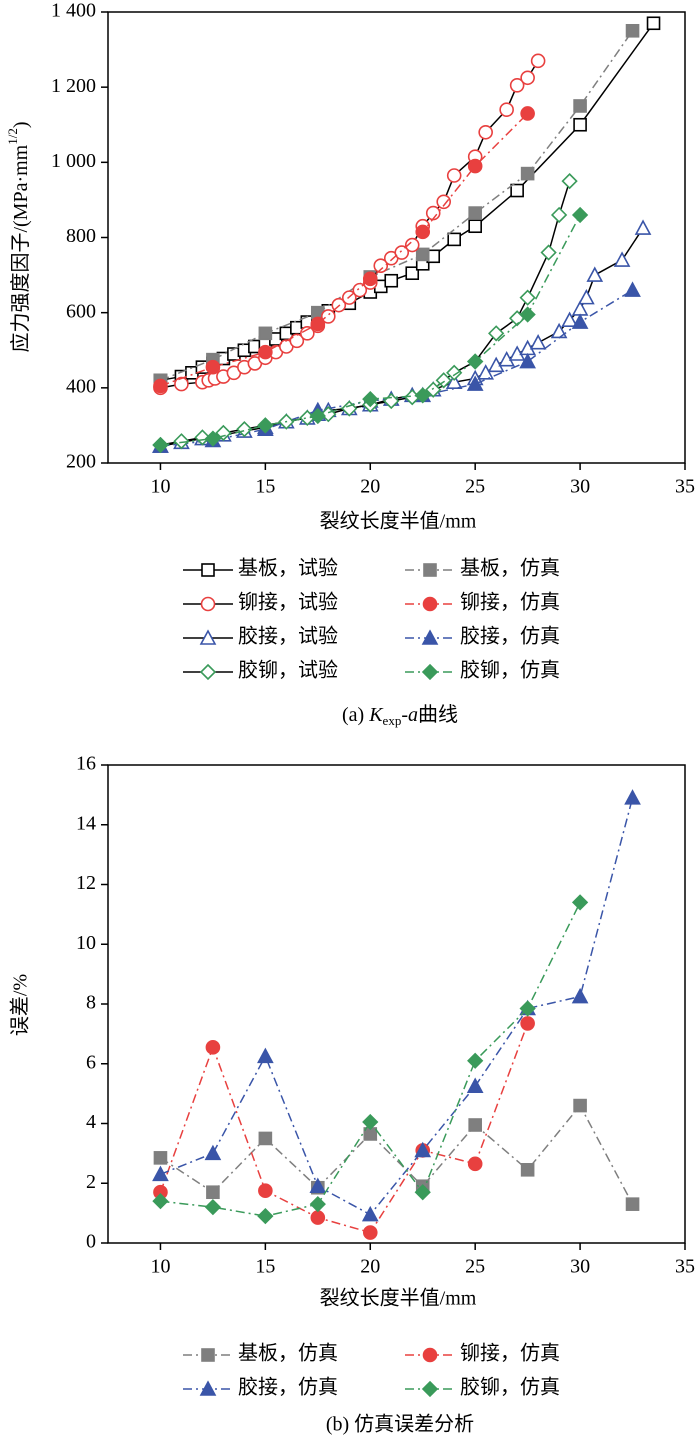 This screenshot has width=700, height=1446. I want to click on y-tick-label: 400, so click(81, 386).